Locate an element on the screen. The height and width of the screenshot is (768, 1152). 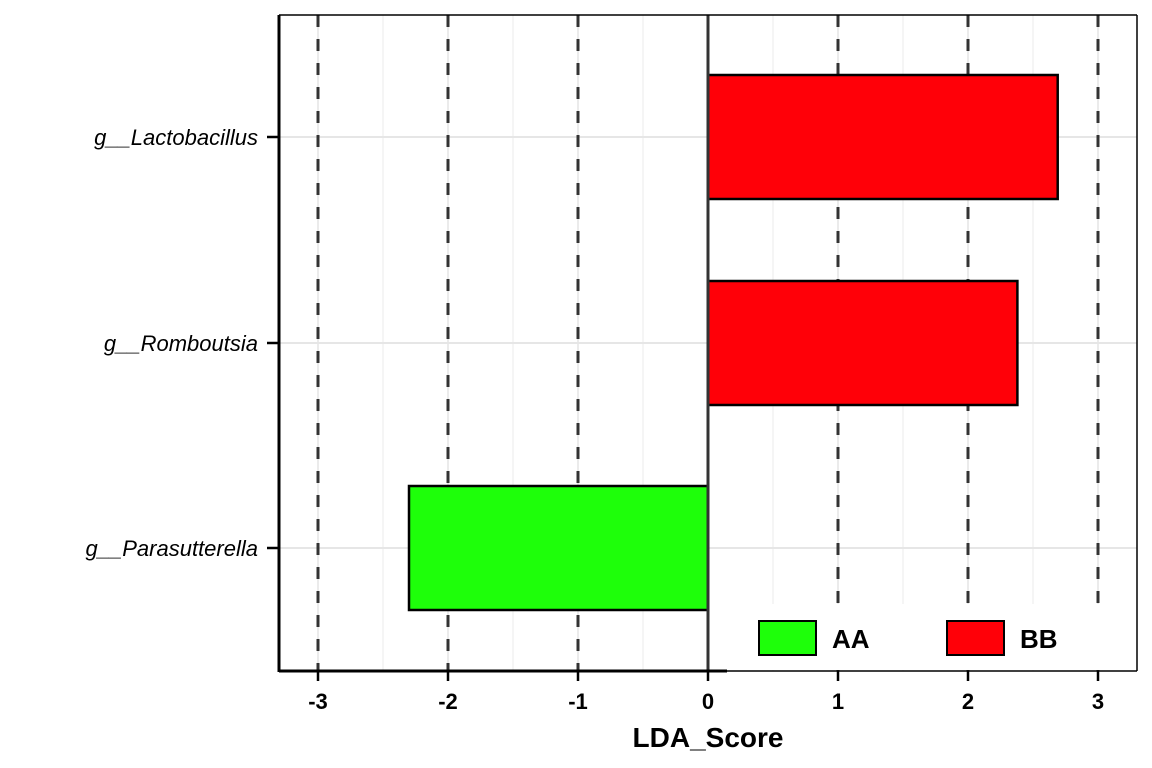
bar-g-romboutsia is located at coordinates (862, 343).